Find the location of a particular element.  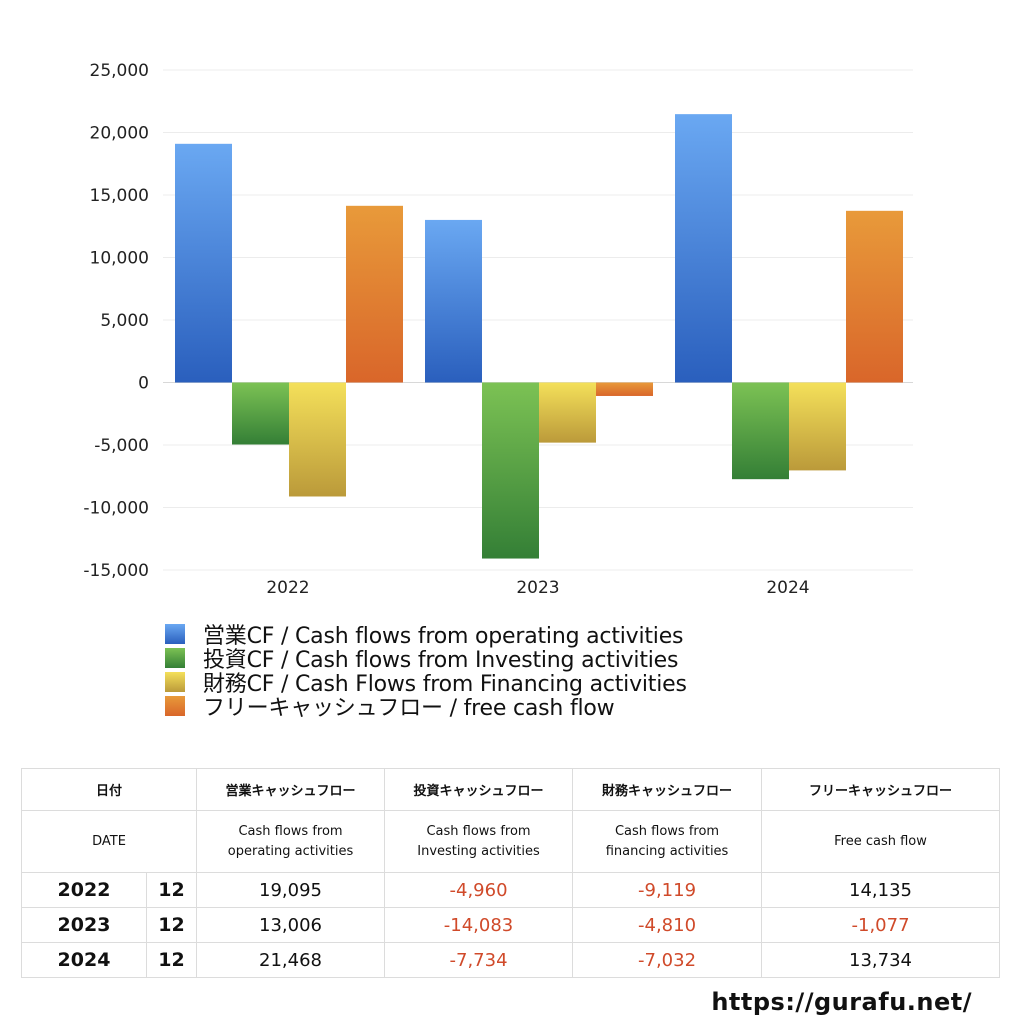

row-financing: -9,119 is located at coordinates (667, 890).